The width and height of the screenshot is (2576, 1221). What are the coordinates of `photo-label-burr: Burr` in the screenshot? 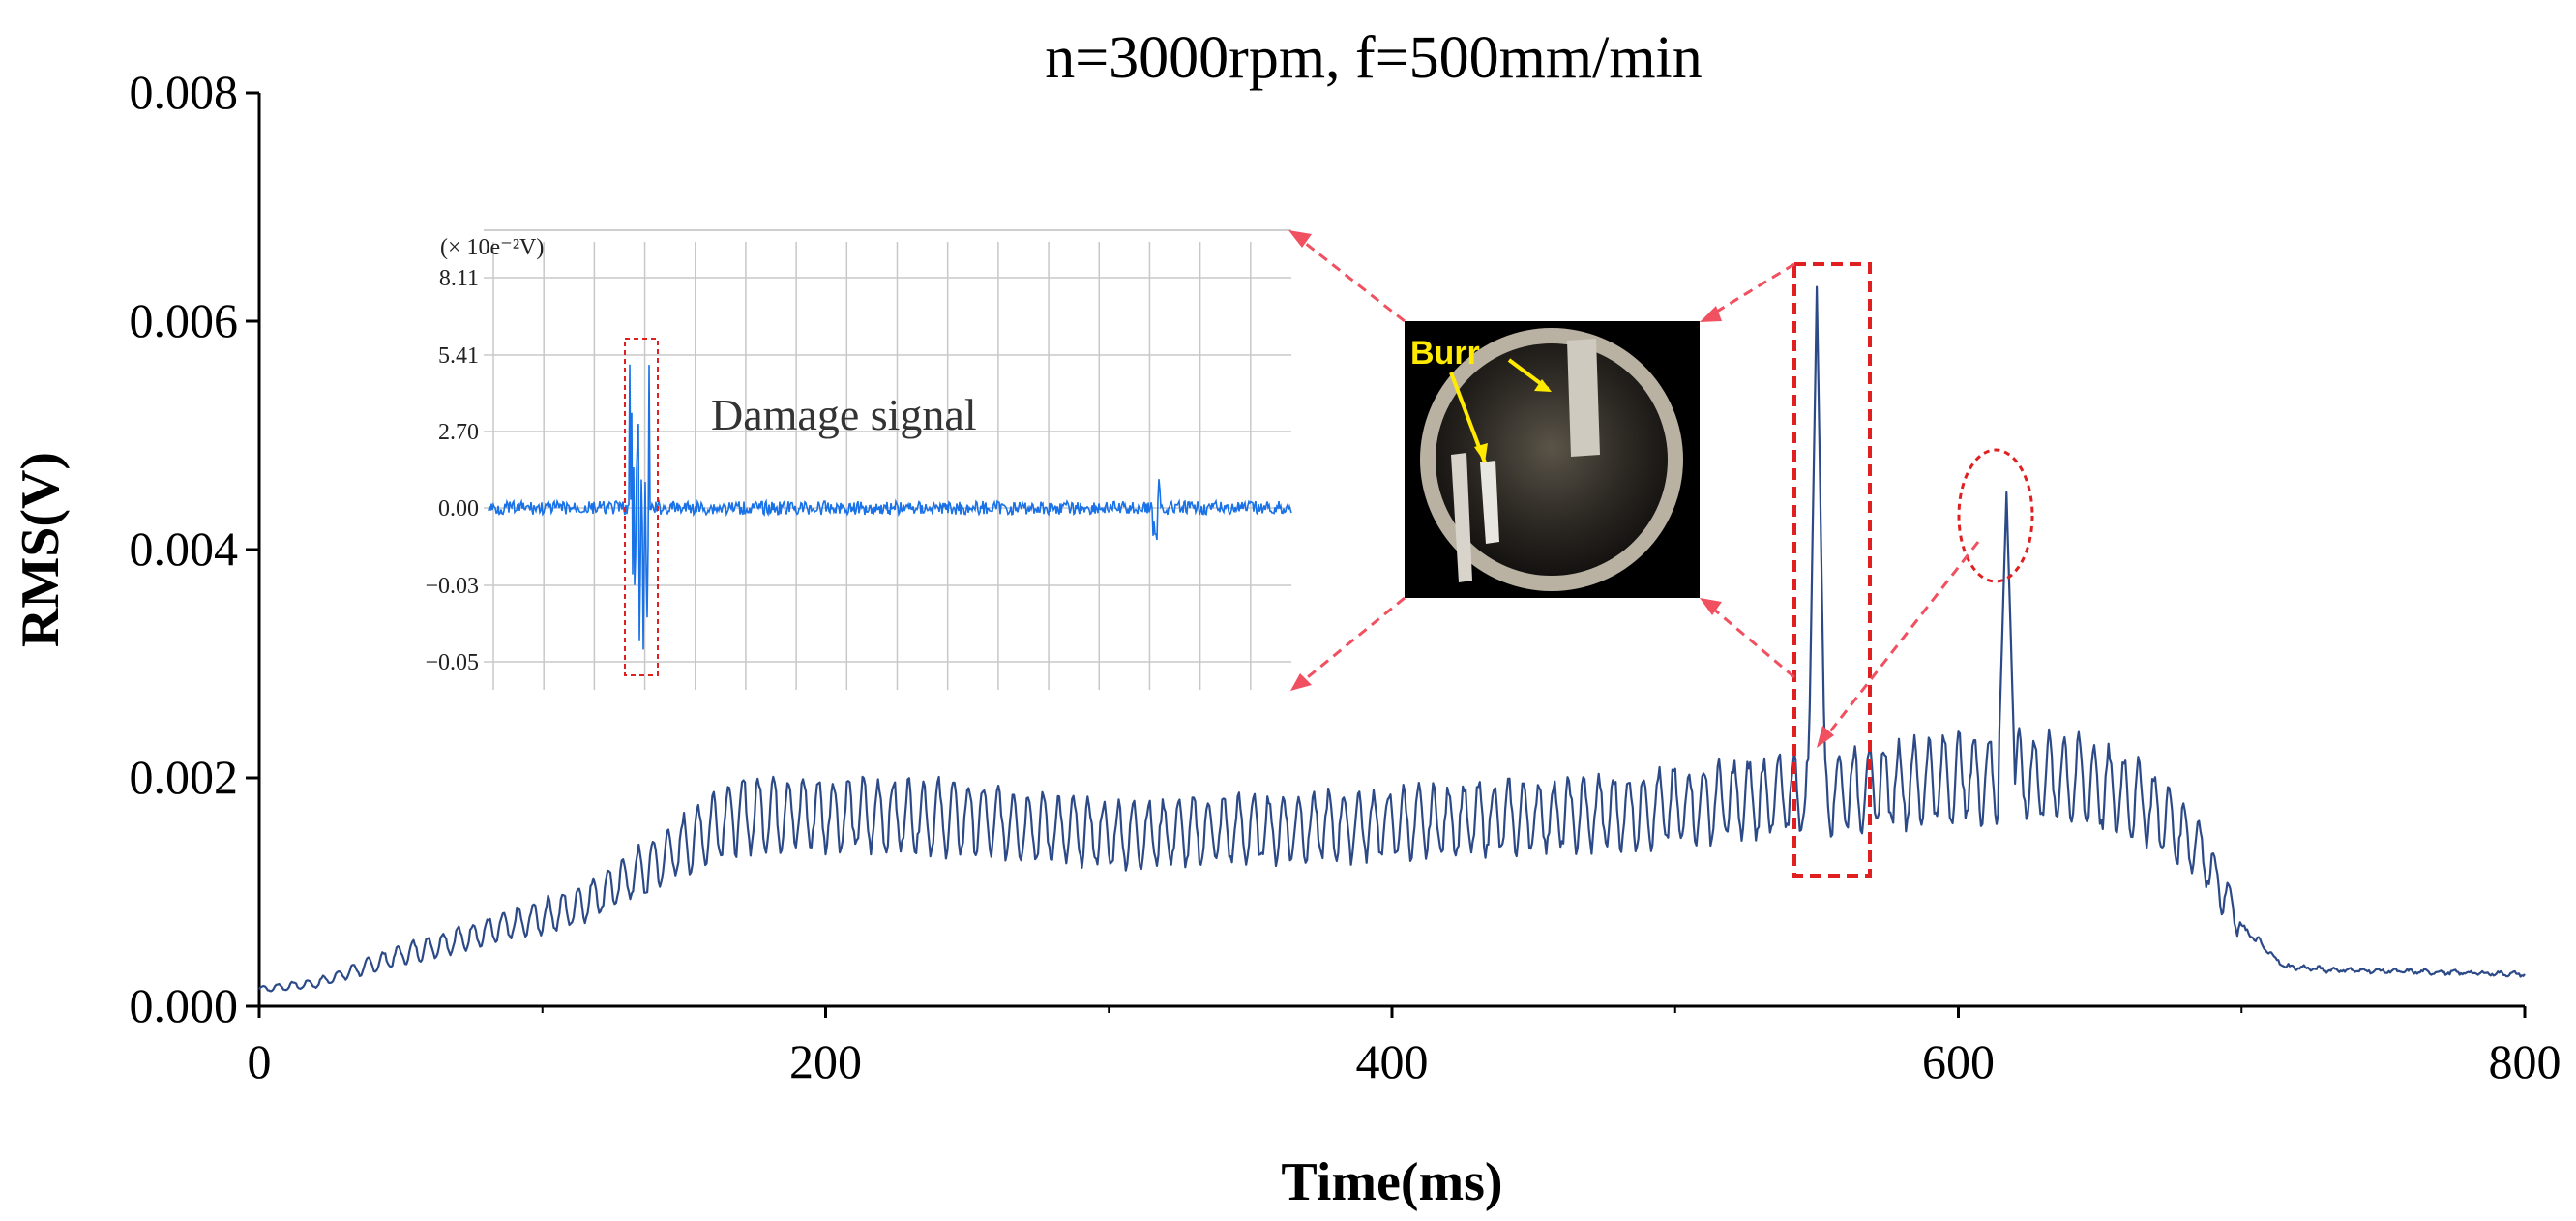 It's located at (1445, 353).